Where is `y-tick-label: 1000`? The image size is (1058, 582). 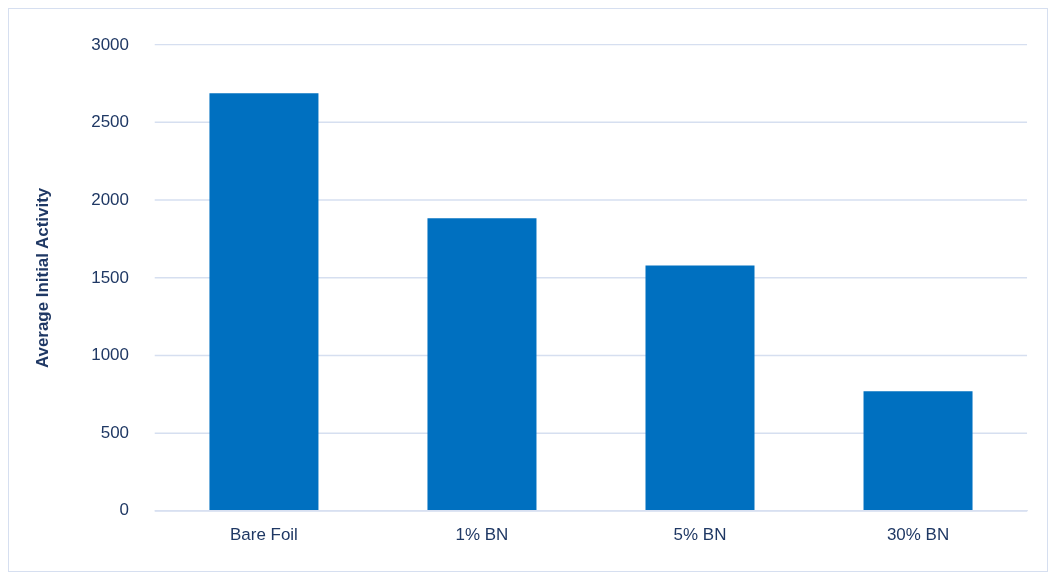 y-tick-label: 1000 is located at coordinates (110, 355).